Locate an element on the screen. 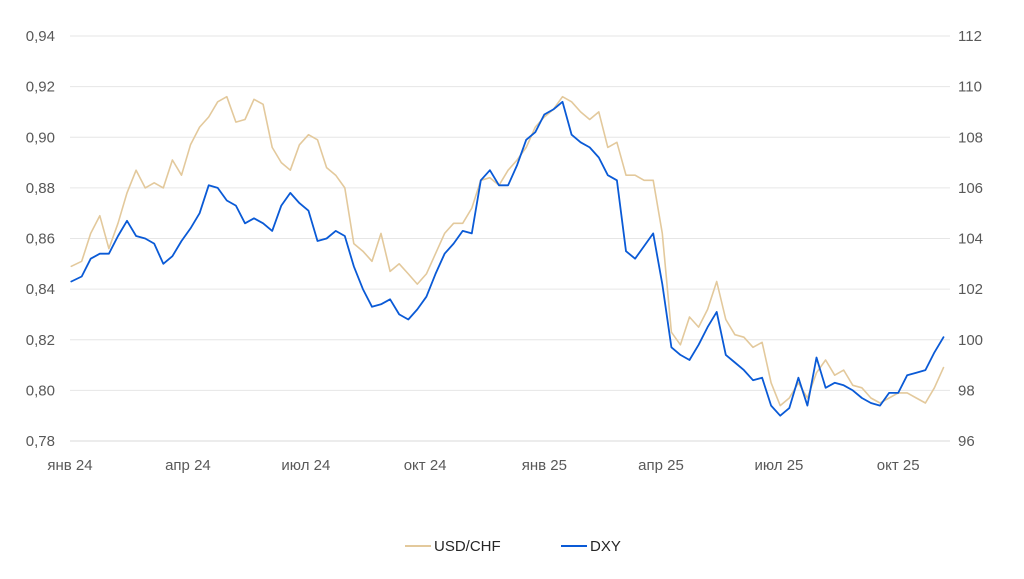  left-y-axis: 0,78 0,80 0,82 0,84 0,86 0,88 0,90 0,92 0,94 is located at coordinates (40, 239).